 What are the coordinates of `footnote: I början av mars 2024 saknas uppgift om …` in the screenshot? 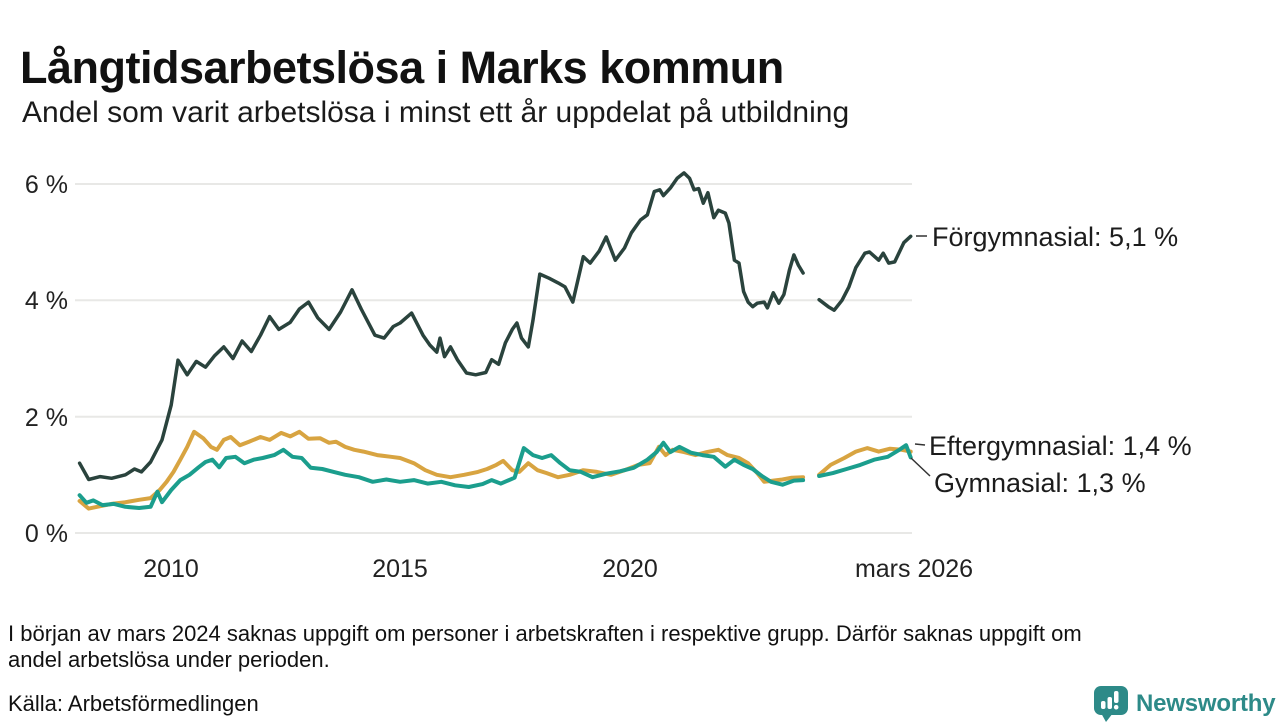 It's located at (633, 647).